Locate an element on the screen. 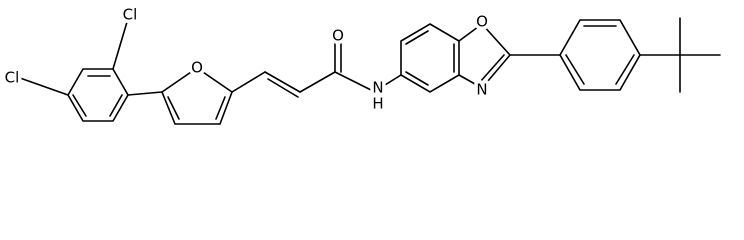 The height and width of the screenshot is (240, 744). benzo-ring is located at coordinates (430, 58).